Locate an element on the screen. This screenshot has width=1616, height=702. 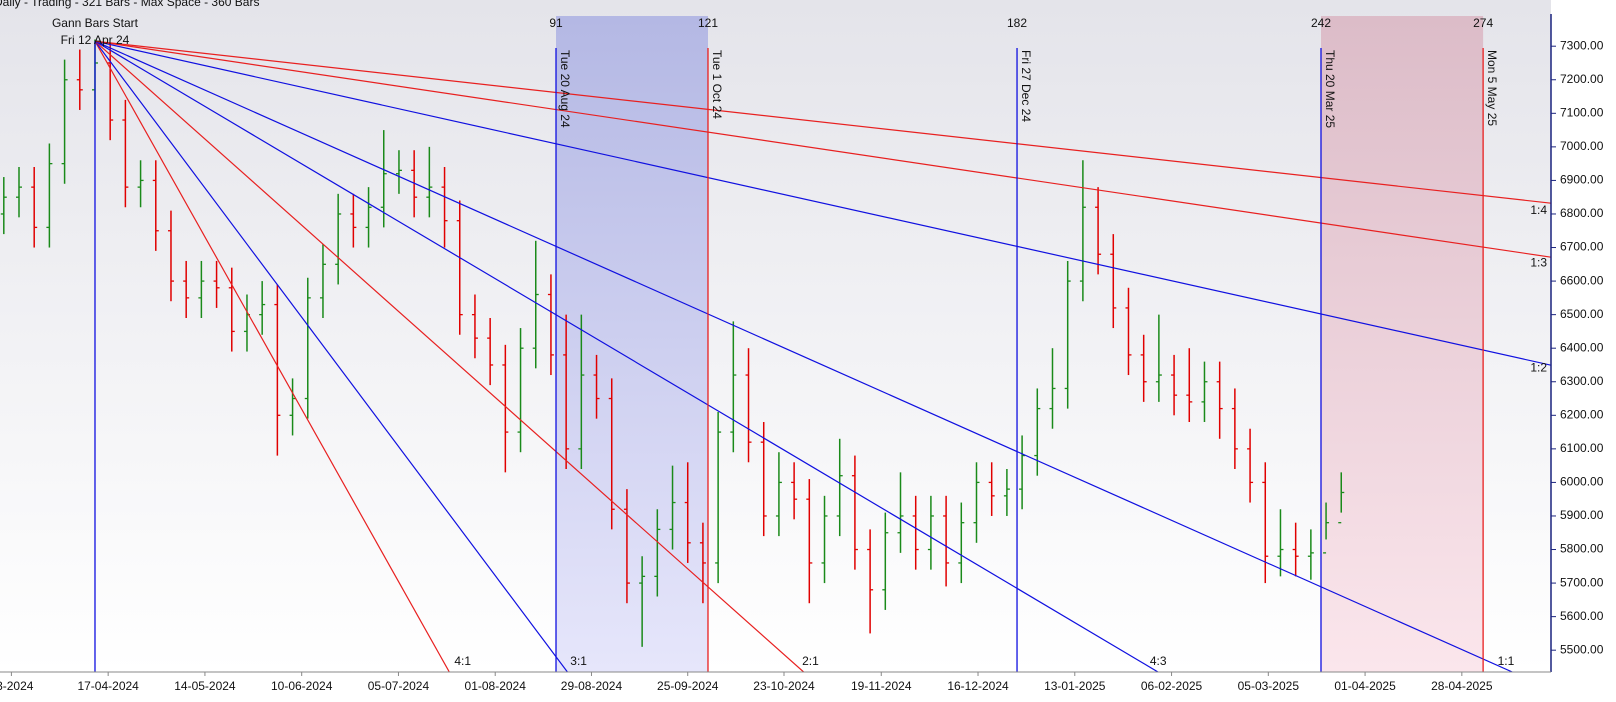
x-tick-label: 05-03-2025 is located at coordinates (1269, 686).